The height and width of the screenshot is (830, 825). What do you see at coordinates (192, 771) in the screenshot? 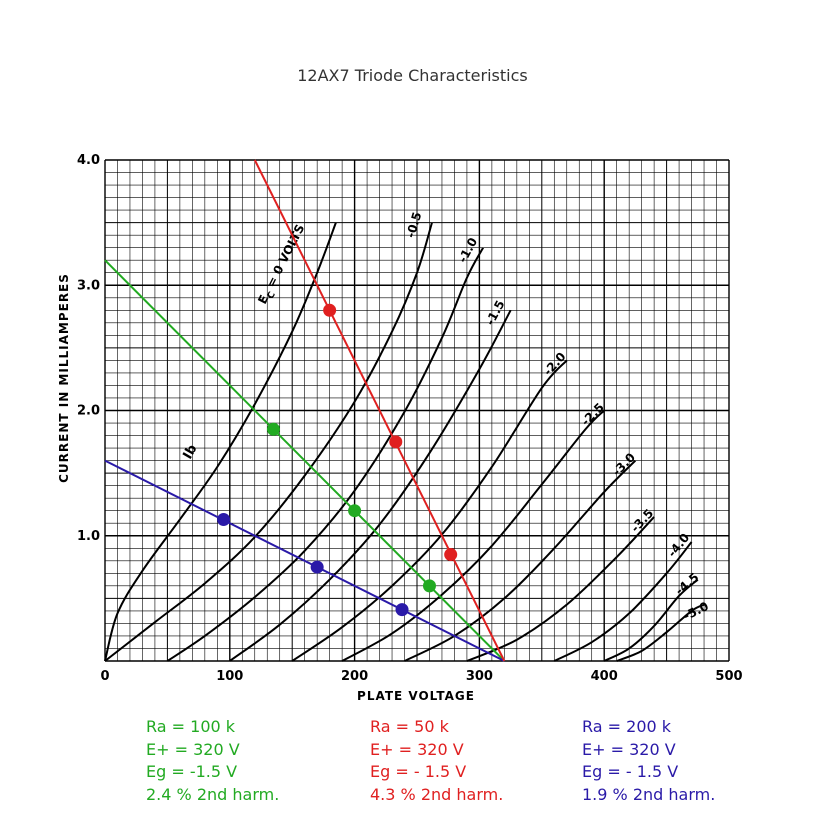
I see `legend-grid-bias: Eg = -1.5 V` at bounding box center [192, 771].